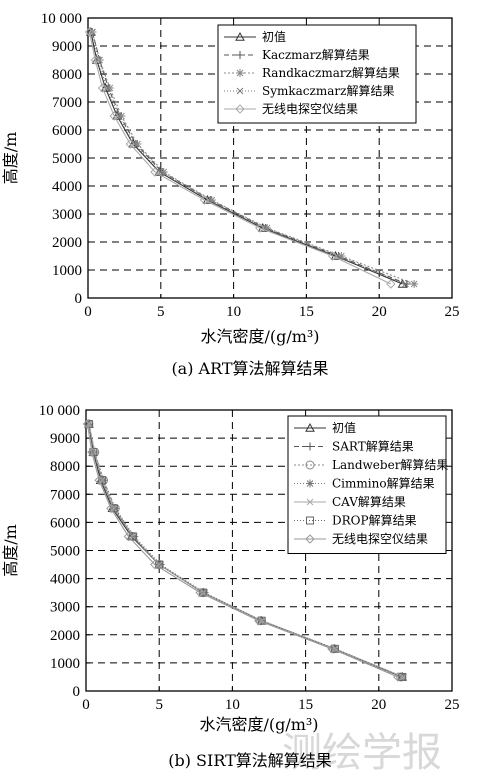  What do you see at coordinates (390, 464) in the screenshot?
I see `legend-label: Landweber解算结果` at bounding box center [390, 464].